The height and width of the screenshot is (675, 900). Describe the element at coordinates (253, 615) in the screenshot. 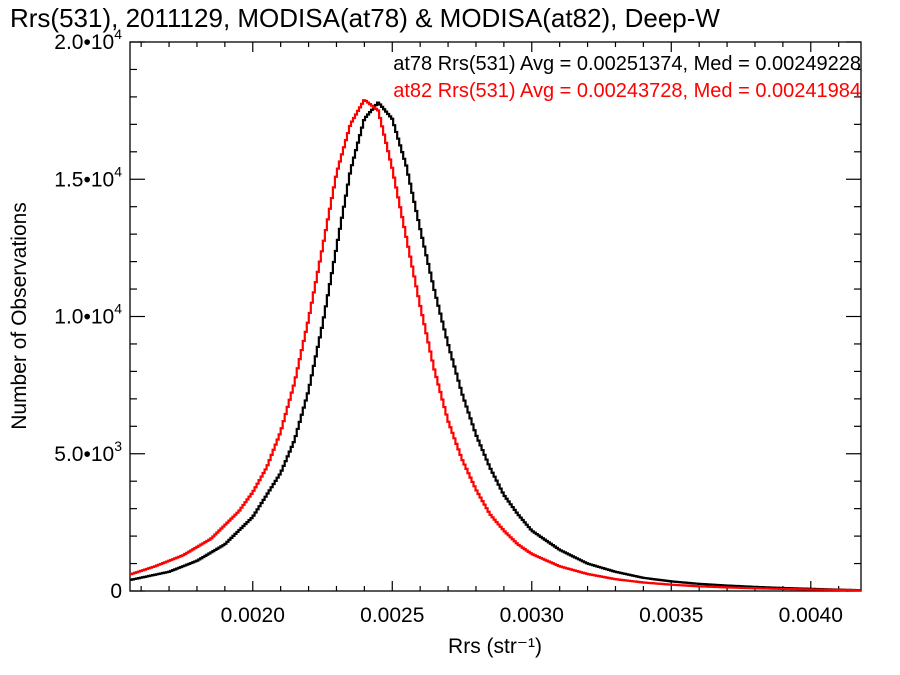

I see `x-tick-label: 0.0020` at that location.